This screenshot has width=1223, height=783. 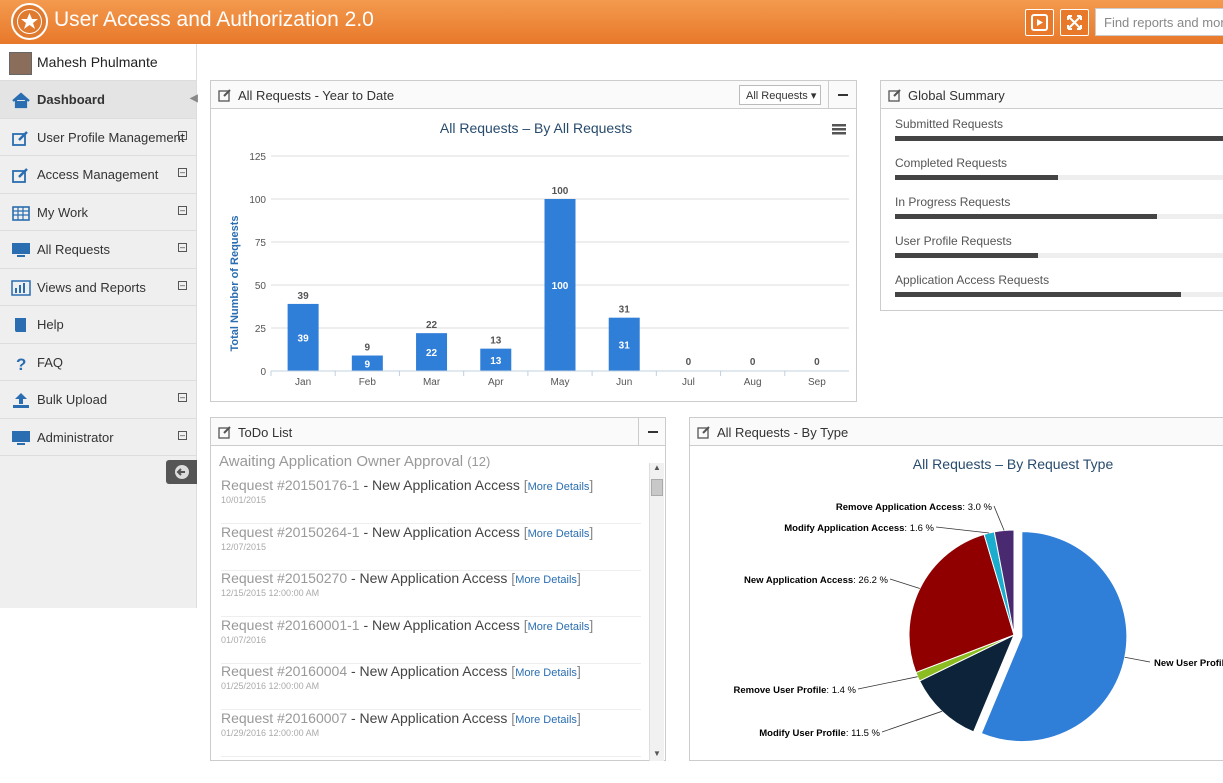 What do you see at coordinates (21, 213) in the screenshot?
I see `table-icon` at bounding box center [21, 213].